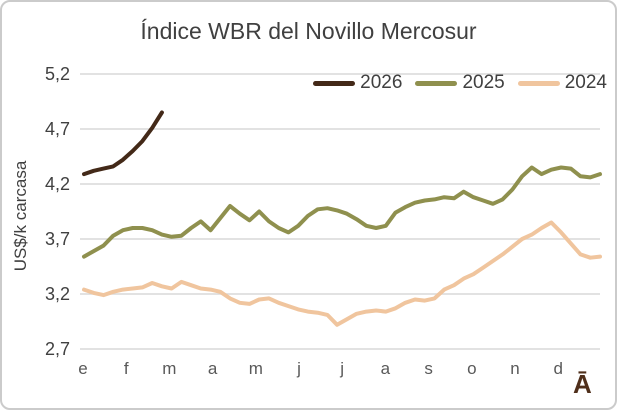 Image resolution: width=617 pixels, height=410 pixels. I want to click on legend-item-2025: 2025, so click(460, 83).